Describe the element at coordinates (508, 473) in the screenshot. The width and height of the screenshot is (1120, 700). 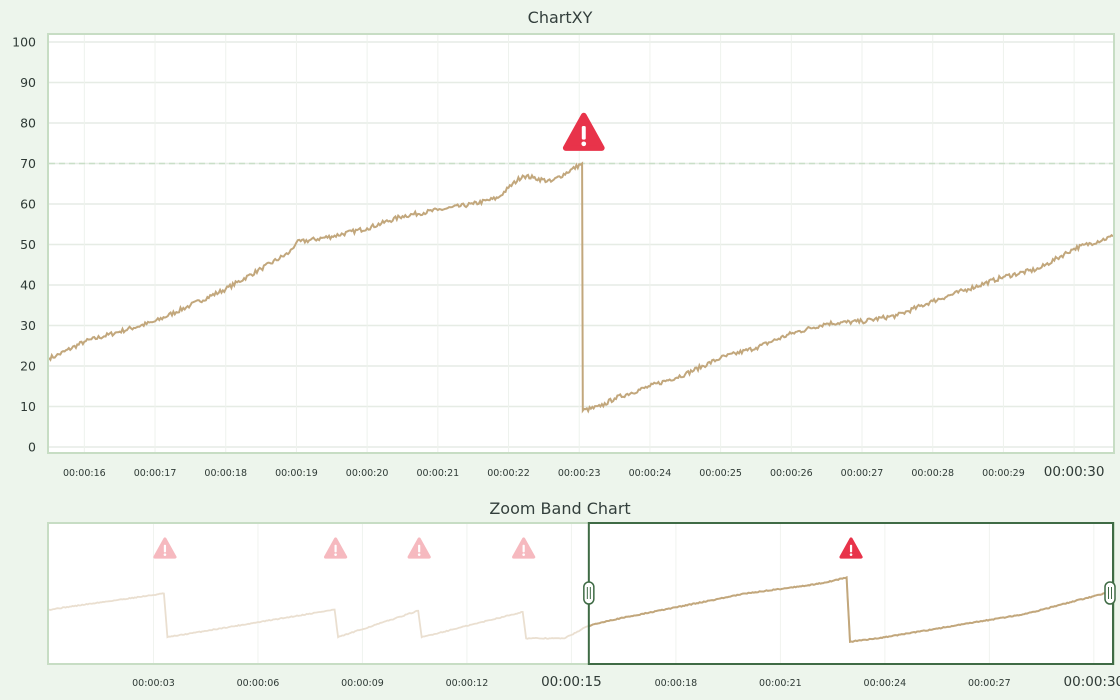
I see `x-tick-label: 00:00:22` at that location.